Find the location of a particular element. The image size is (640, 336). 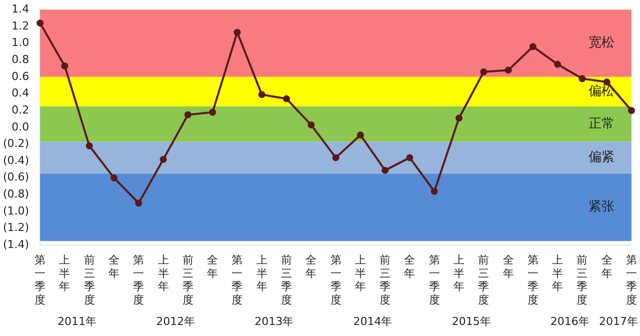

text: 2014年 is located at coordinates (372, 321).